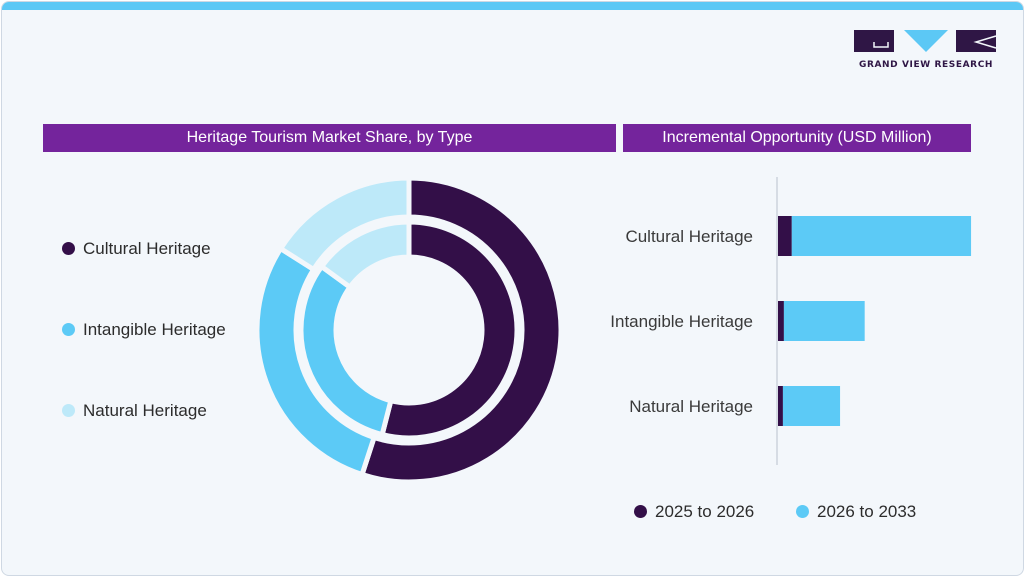 The height and width of the screenshot is (577, 1025). I want to click on brand-name: GRAND VIEW RESEARCH, so click(926, 65).